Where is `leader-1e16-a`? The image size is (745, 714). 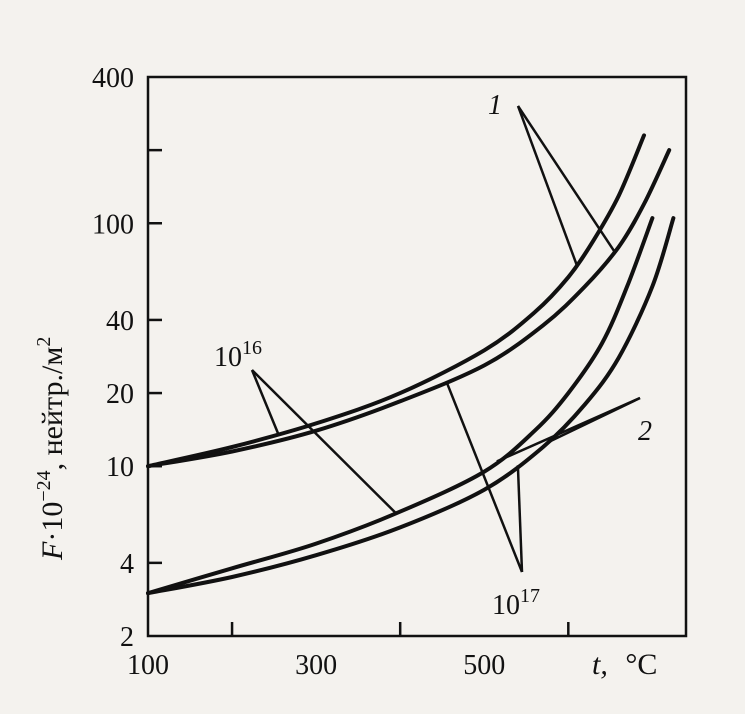
leader-1e16-a is located at coordinates (265, 402).